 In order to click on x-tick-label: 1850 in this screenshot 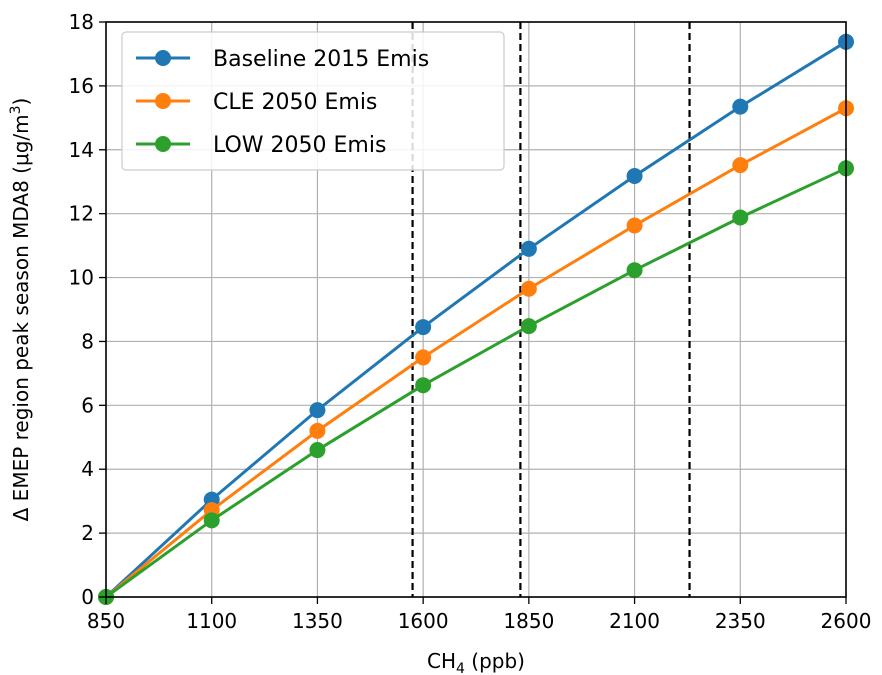, I will do `click(528, 621)`.